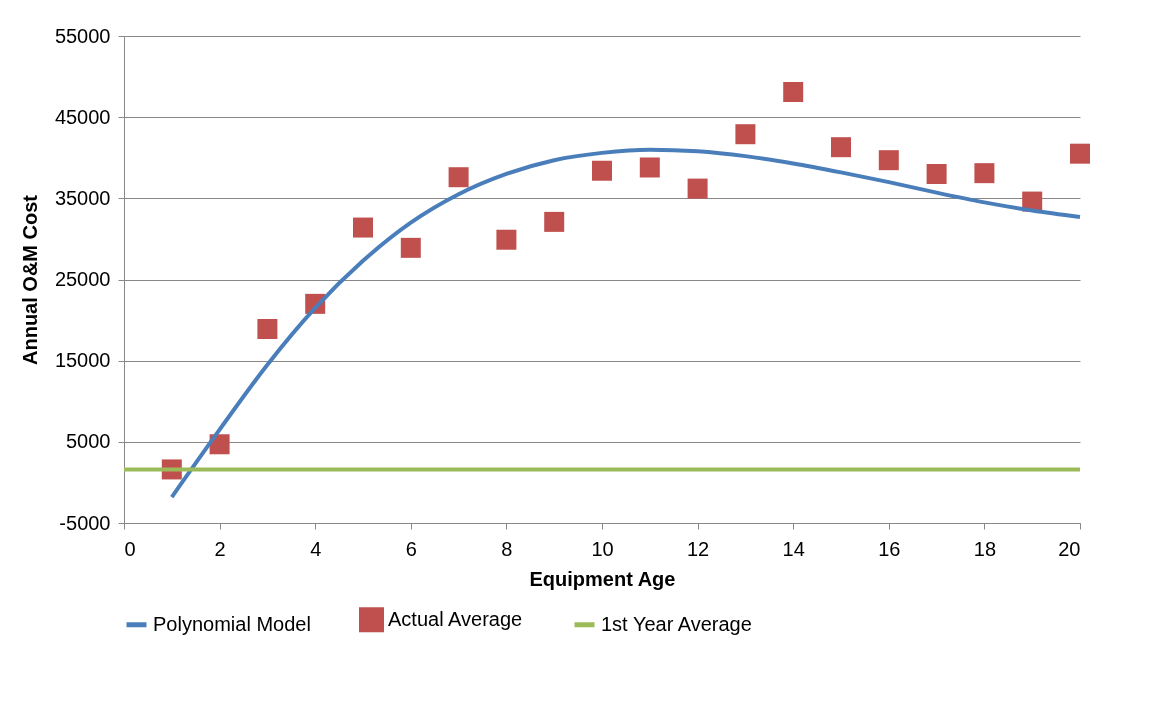  What do you see at coordinates (232, 623) in the screenshot?
I see `legend-label: Polynomial Model` at bounding box center [232, 623].